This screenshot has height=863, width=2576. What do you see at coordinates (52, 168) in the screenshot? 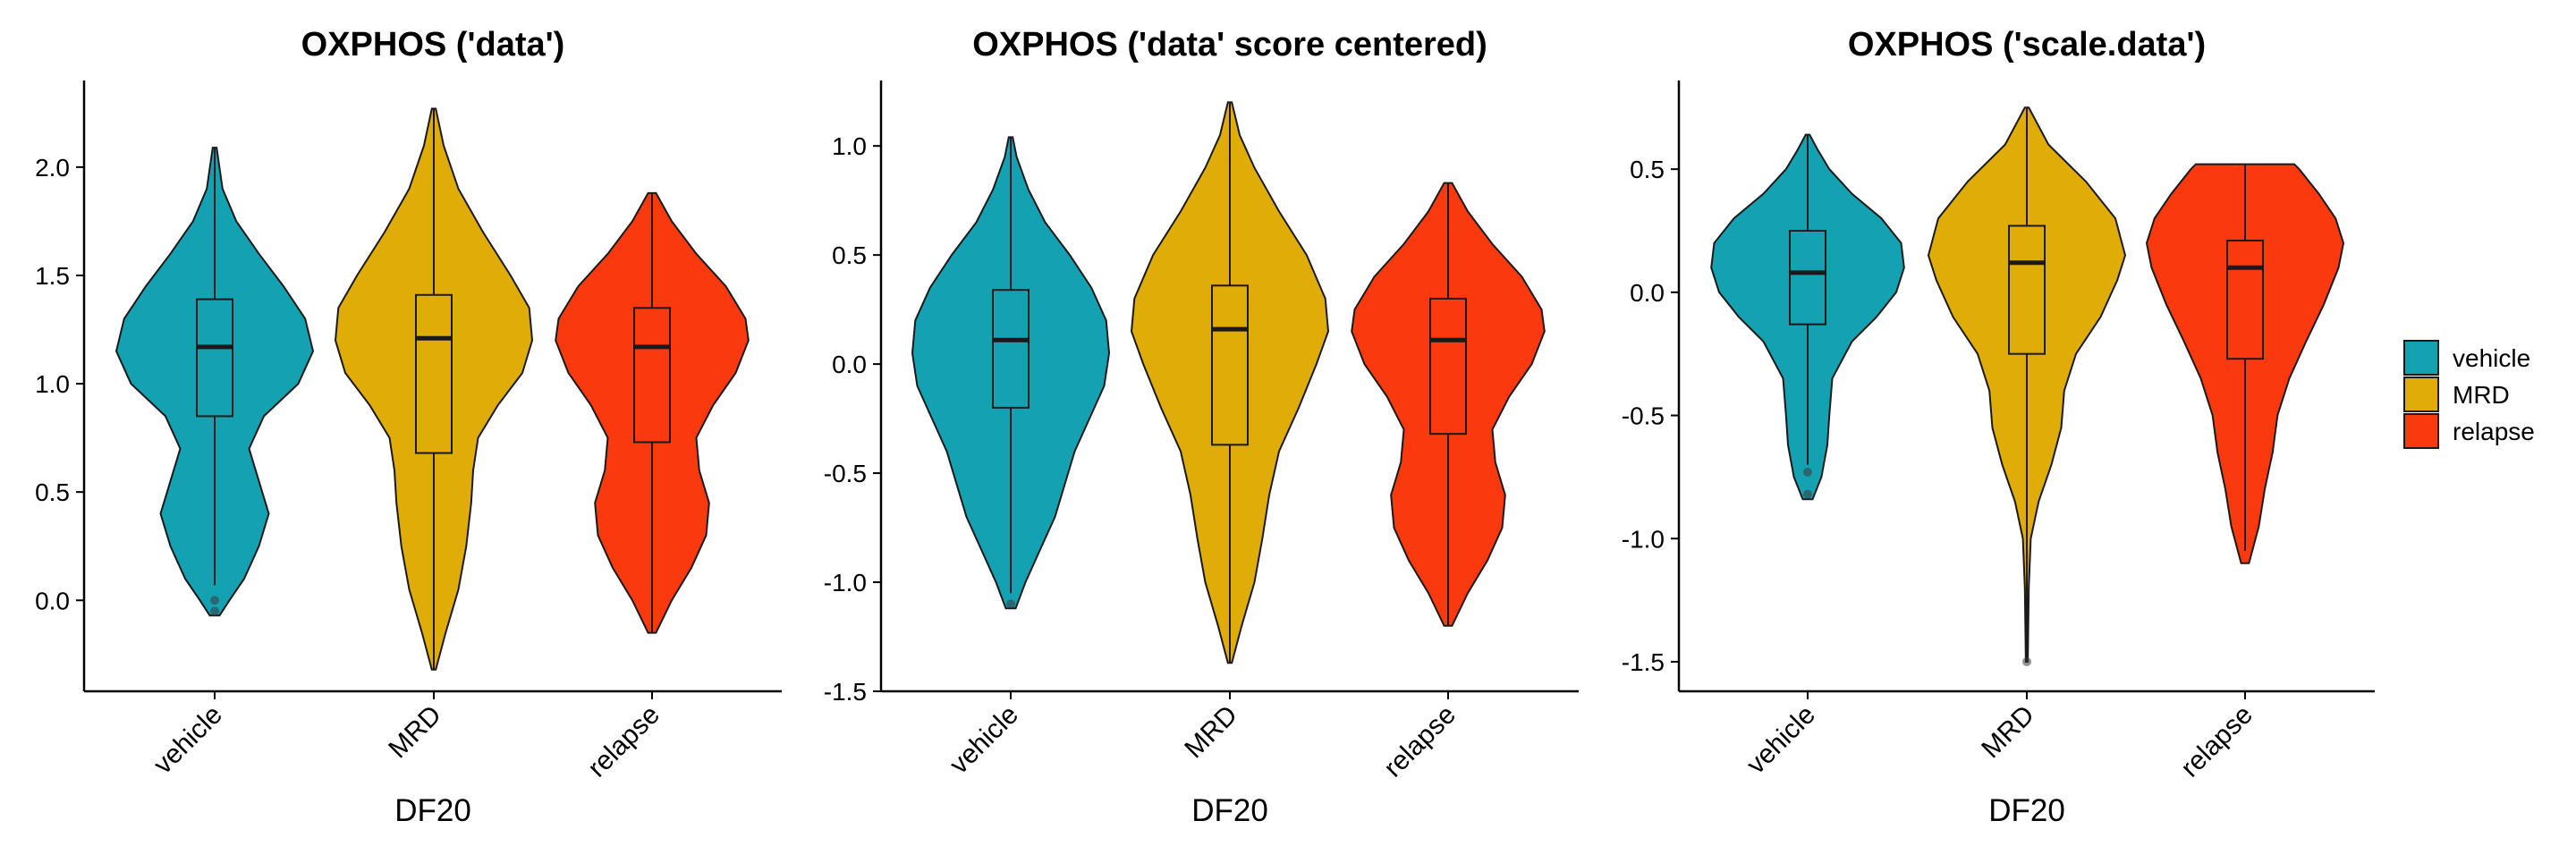
I see `y-tick-label: 2.0` at bounding box center [52, 168].